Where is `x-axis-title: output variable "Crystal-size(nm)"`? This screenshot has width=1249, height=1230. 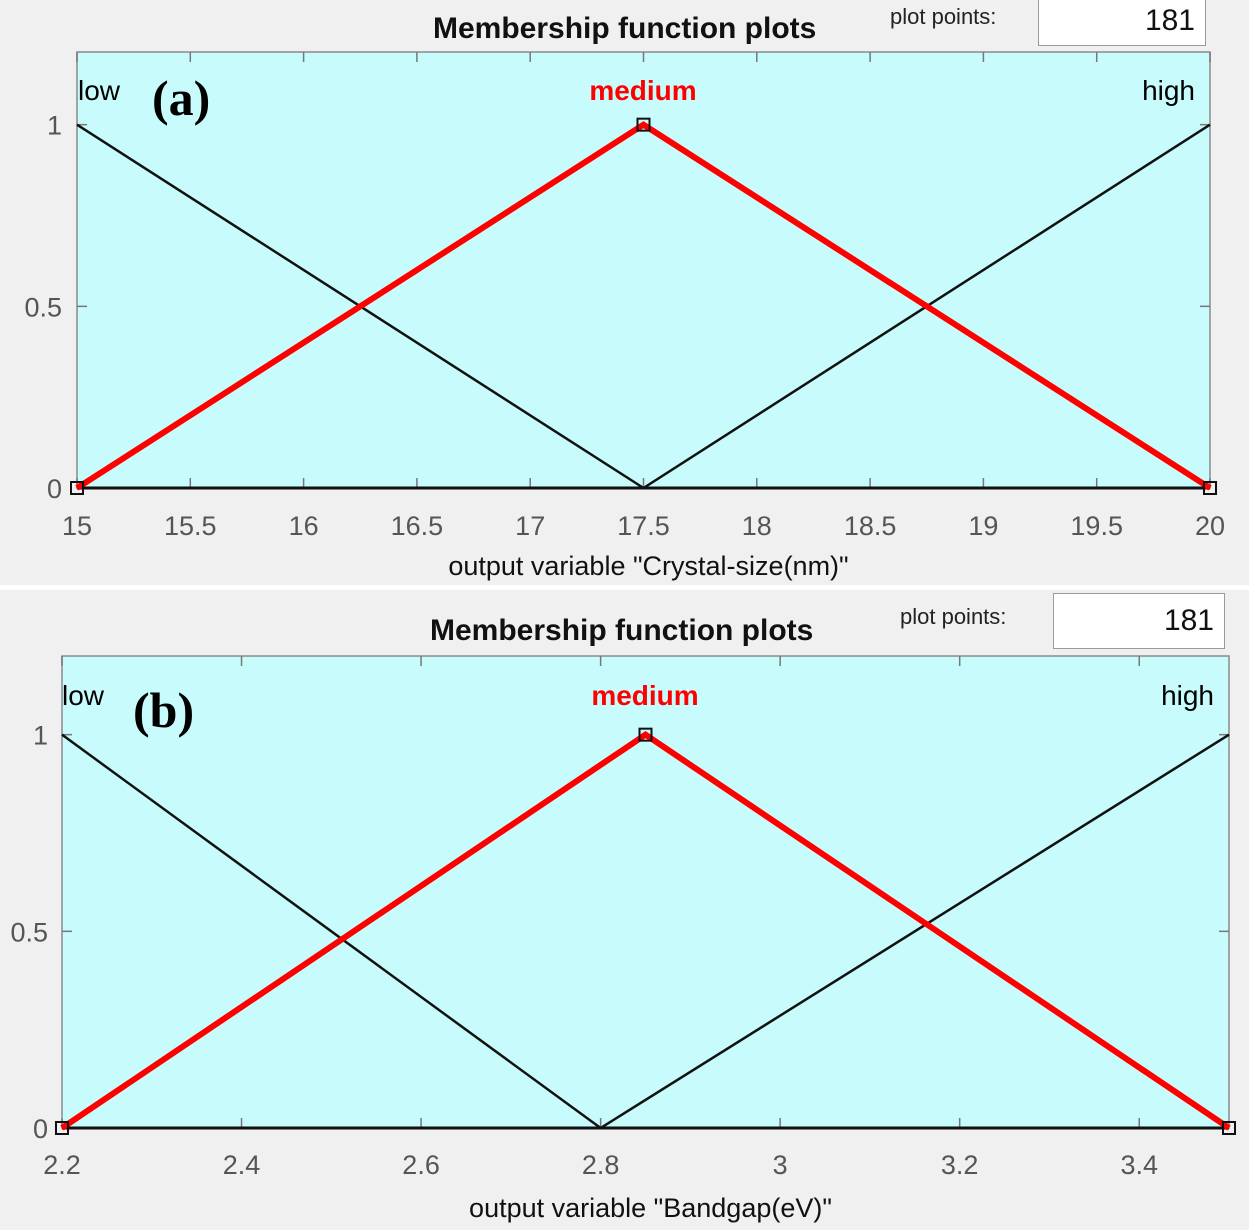
x-axis-title: output variable "Crystal-size(nm)" is located at coordinates (648, 566).